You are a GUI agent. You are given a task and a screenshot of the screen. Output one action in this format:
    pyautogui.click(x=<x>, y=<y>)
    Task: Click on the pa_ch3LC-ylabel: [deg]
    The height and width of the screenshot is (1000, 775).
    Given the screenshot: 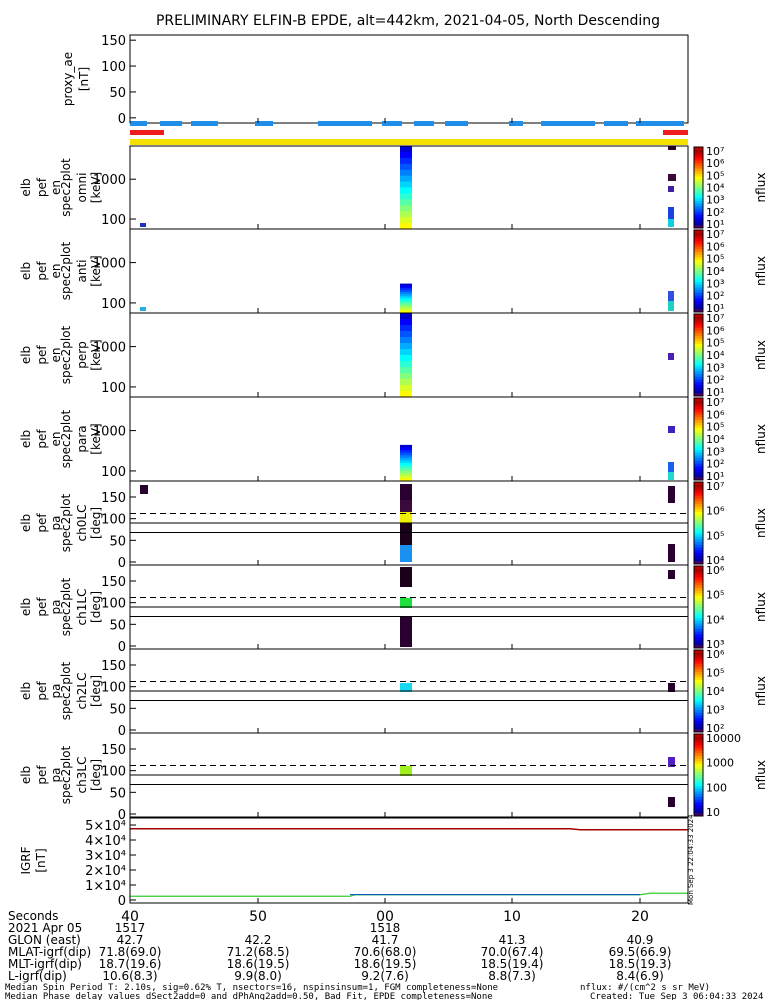 What is the action you would take?
    pyautogui.click(x=96, y=775)
    